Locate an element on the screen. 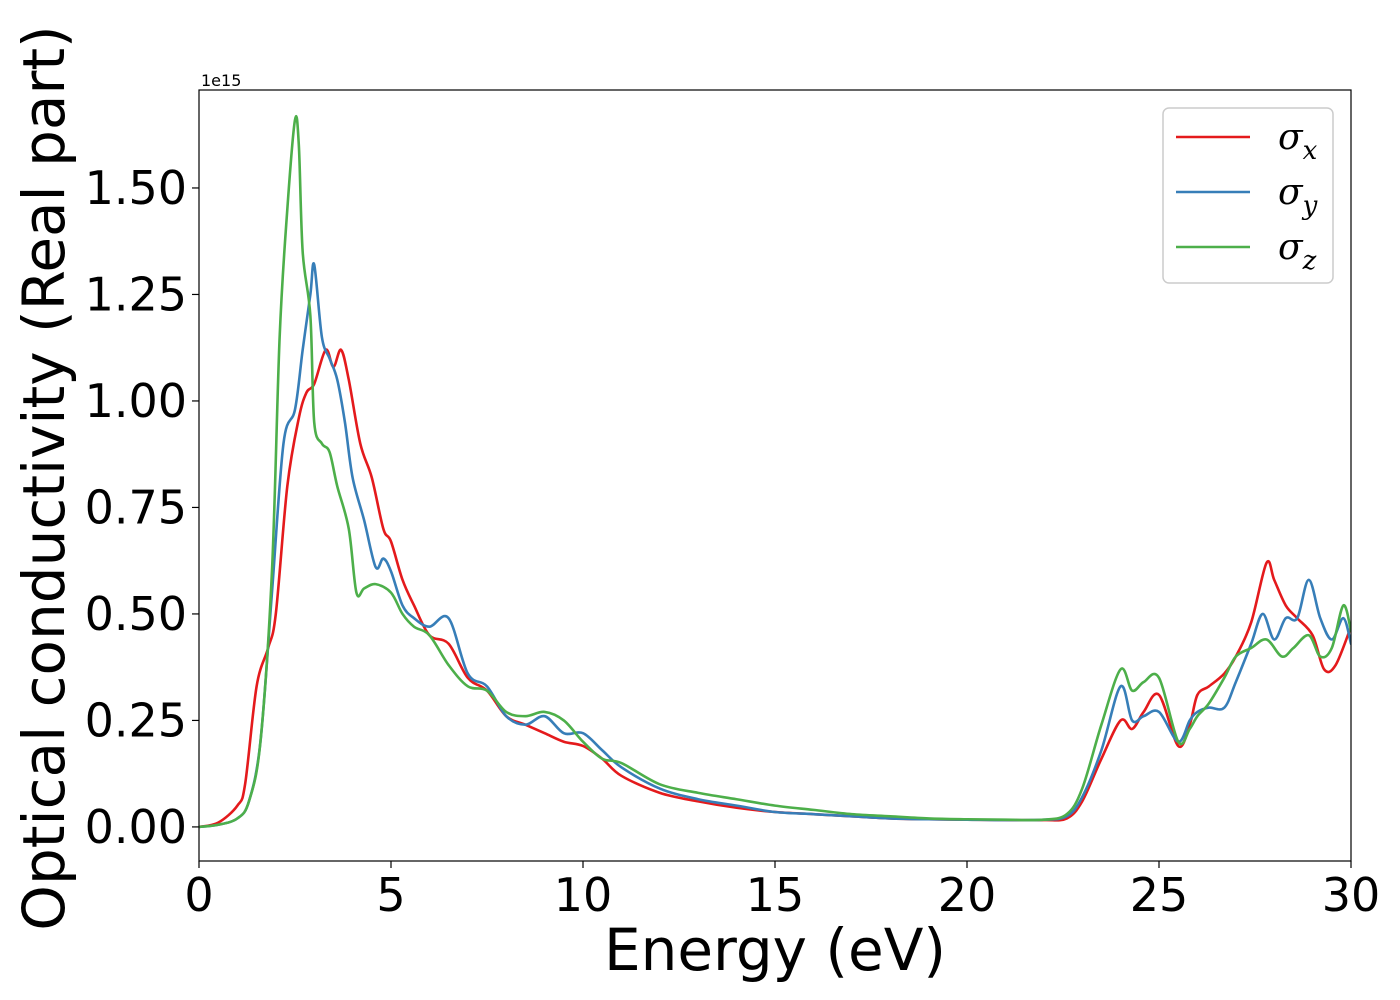 The width and height of the screenshot is (1400, 1000). legend-subscript: x is located at coordinates (1310, 151).